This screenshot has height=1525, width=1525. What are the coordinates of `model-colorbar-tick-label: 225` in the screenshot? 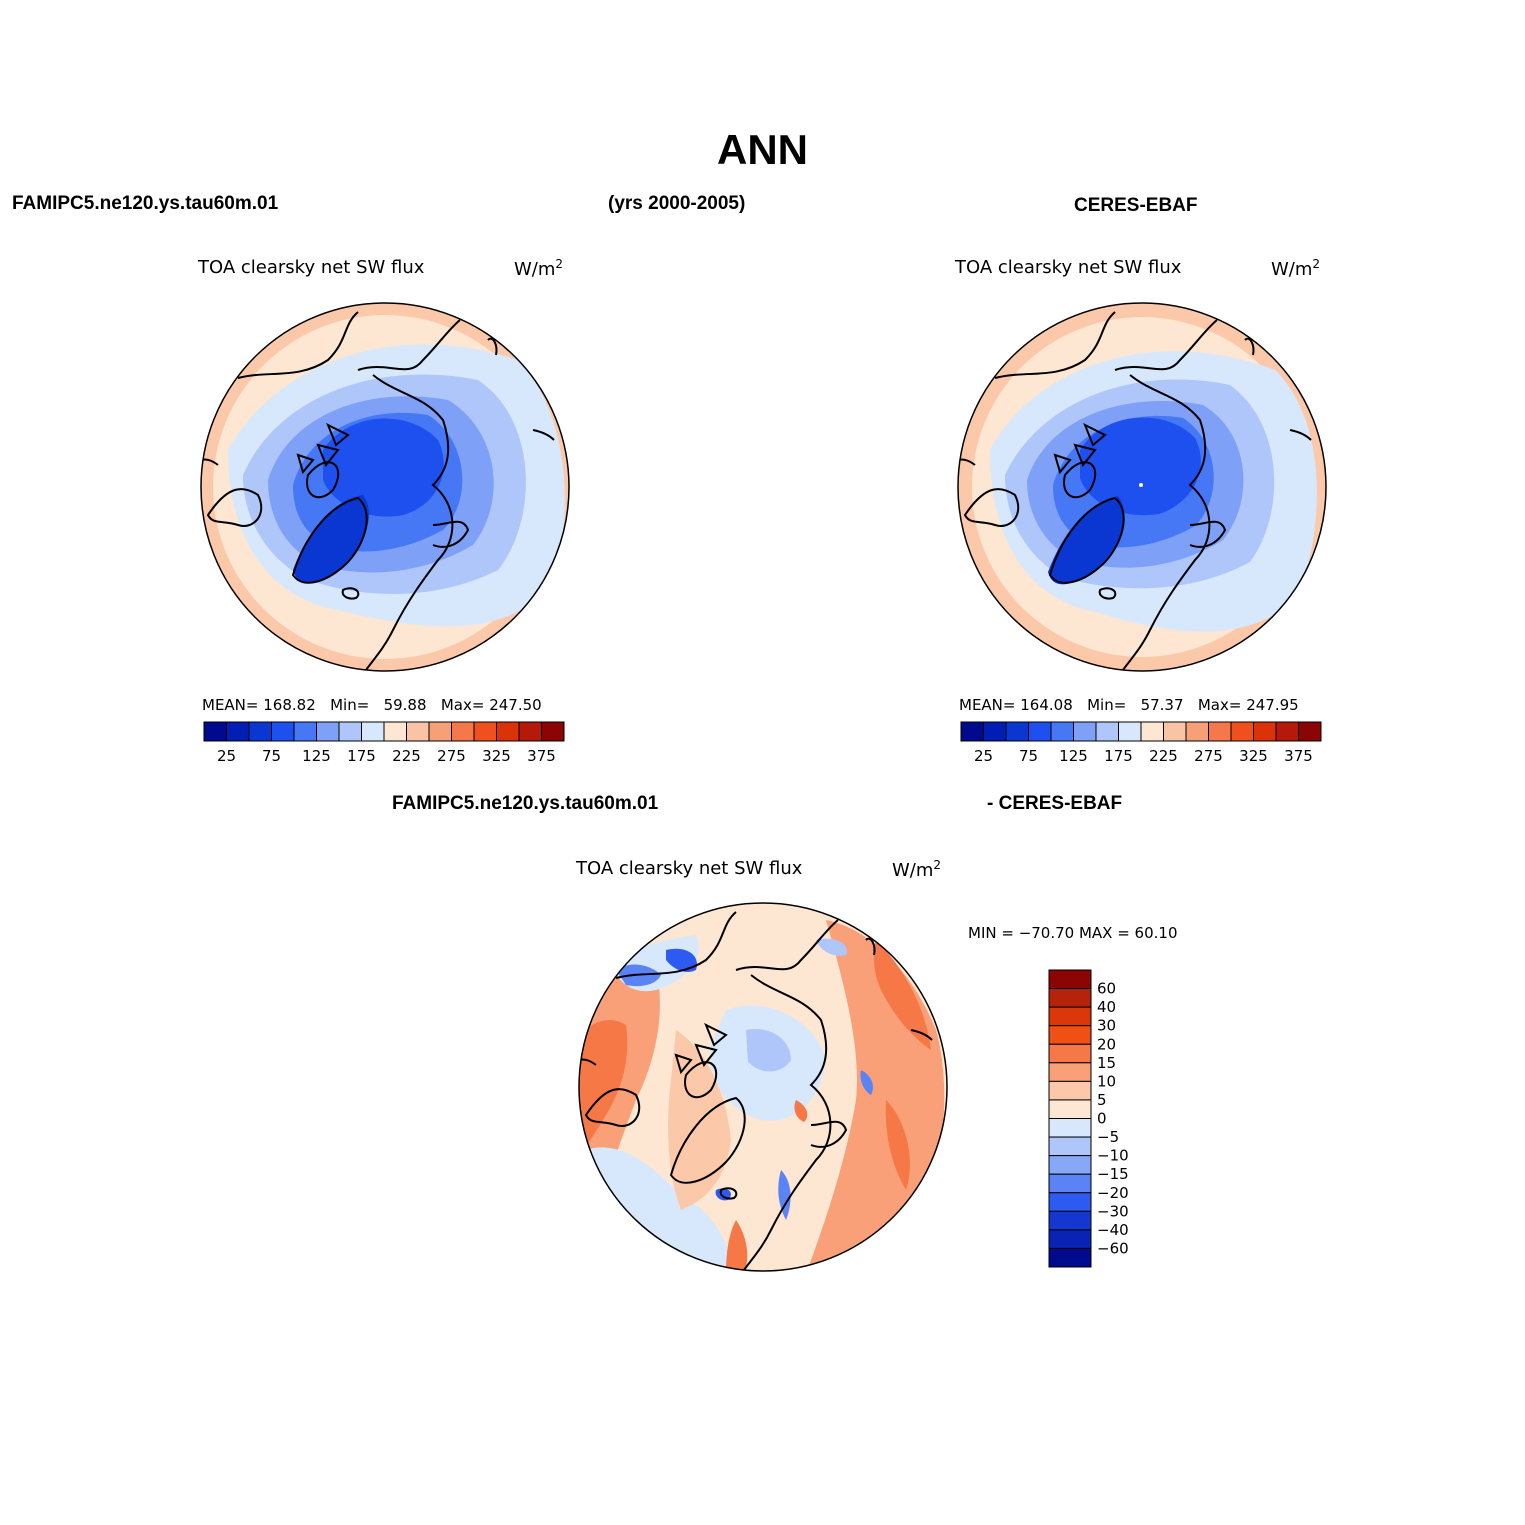 It's located at (406, 756).